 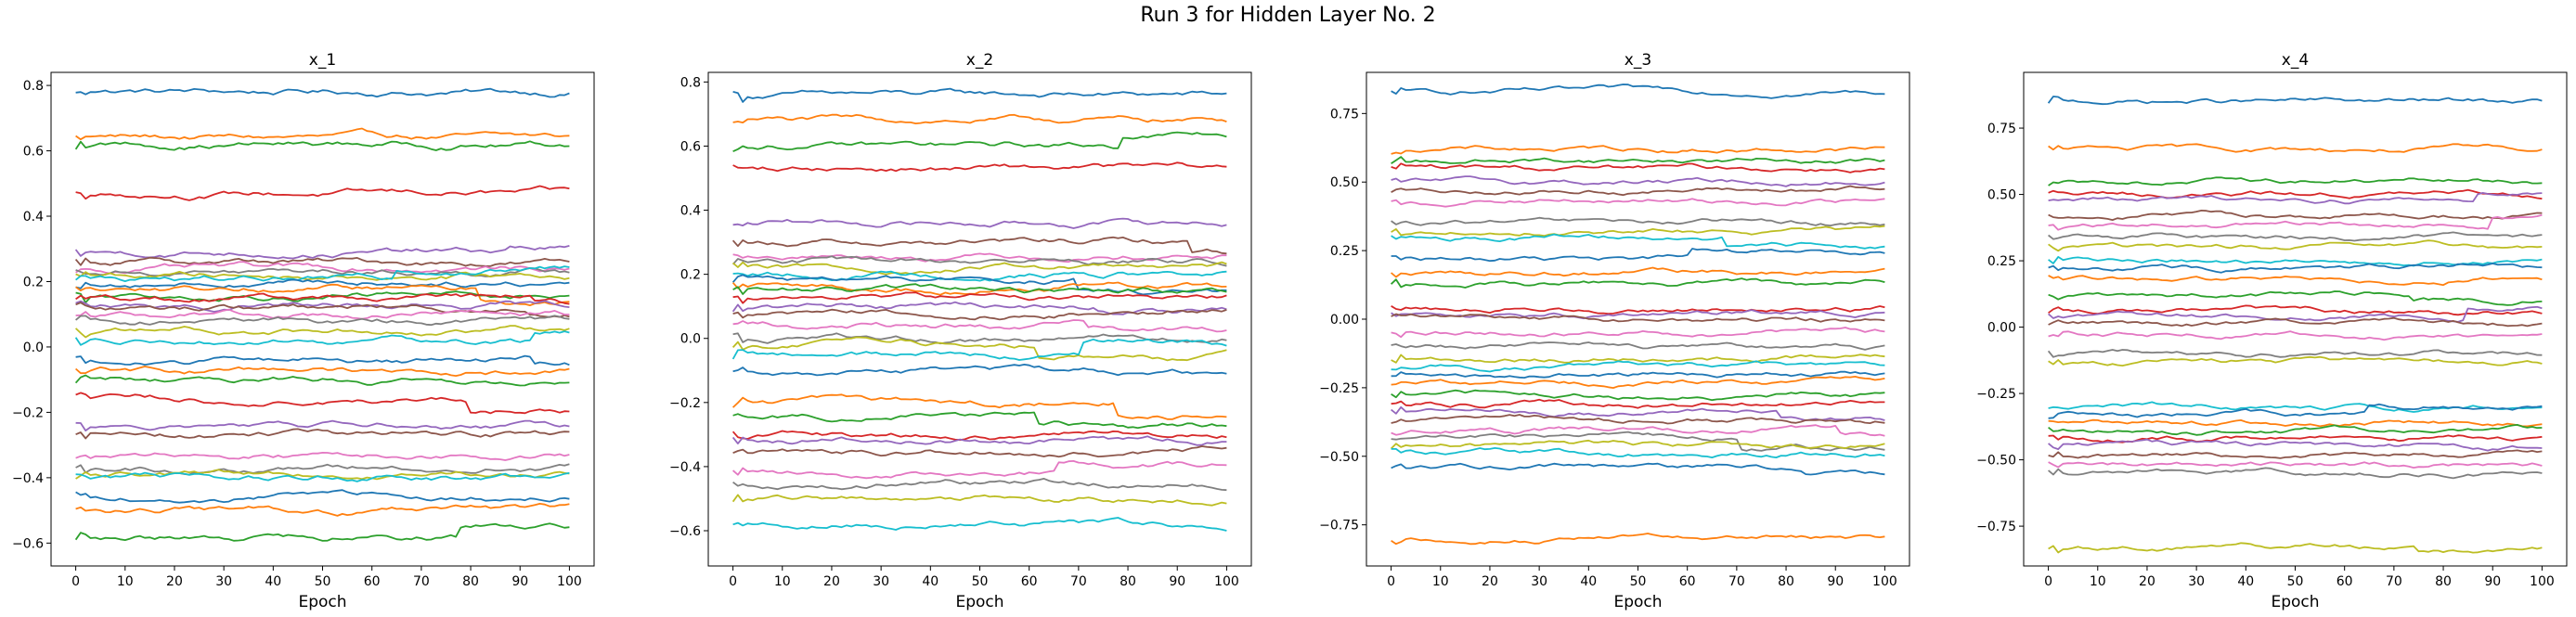 What do you see at coordinates (1344, 320) in the screenshot?
I see `y-tick-label: 0.00` at bounding box center [1344, 320].